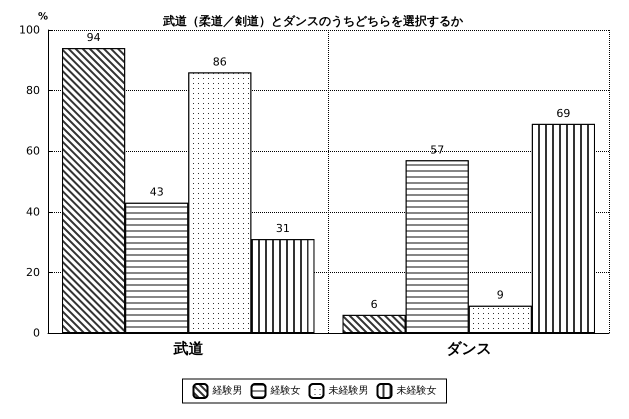  Describe the element at coordinates (33, 211) in the screenshot. I see `y-tick-label: 40` at that location.